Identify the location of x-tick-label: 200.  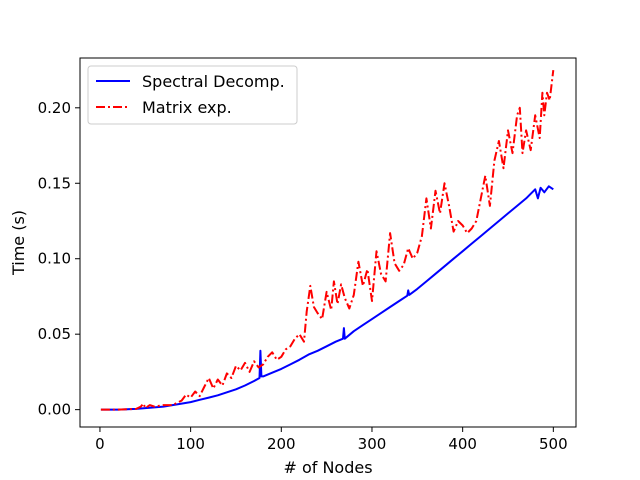
(281, 444).